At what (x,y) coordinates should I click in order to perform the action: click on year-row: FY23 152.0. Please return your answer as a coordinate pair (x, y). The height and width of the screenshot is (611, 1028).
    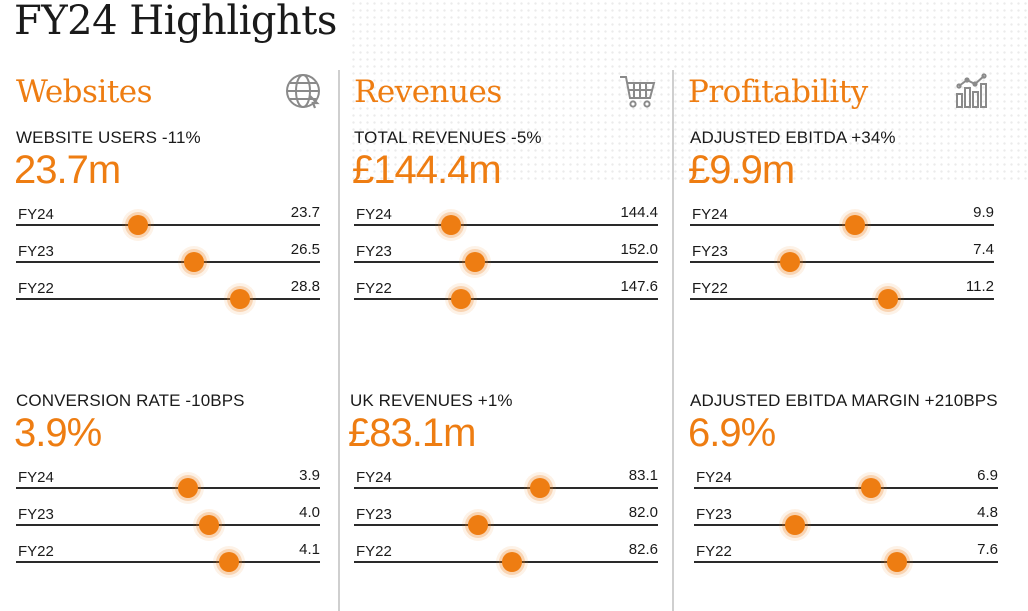
    Looking at the image, I should click on (506, 259).